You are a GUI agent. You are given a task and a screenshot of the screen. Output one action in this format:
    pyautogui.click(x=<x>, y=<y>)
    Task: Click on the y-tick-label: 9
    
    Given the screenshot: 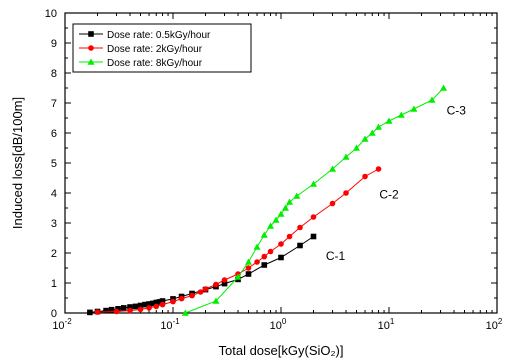 What is the action you would take?
    pyautogui.click(x=54, y=44)
    